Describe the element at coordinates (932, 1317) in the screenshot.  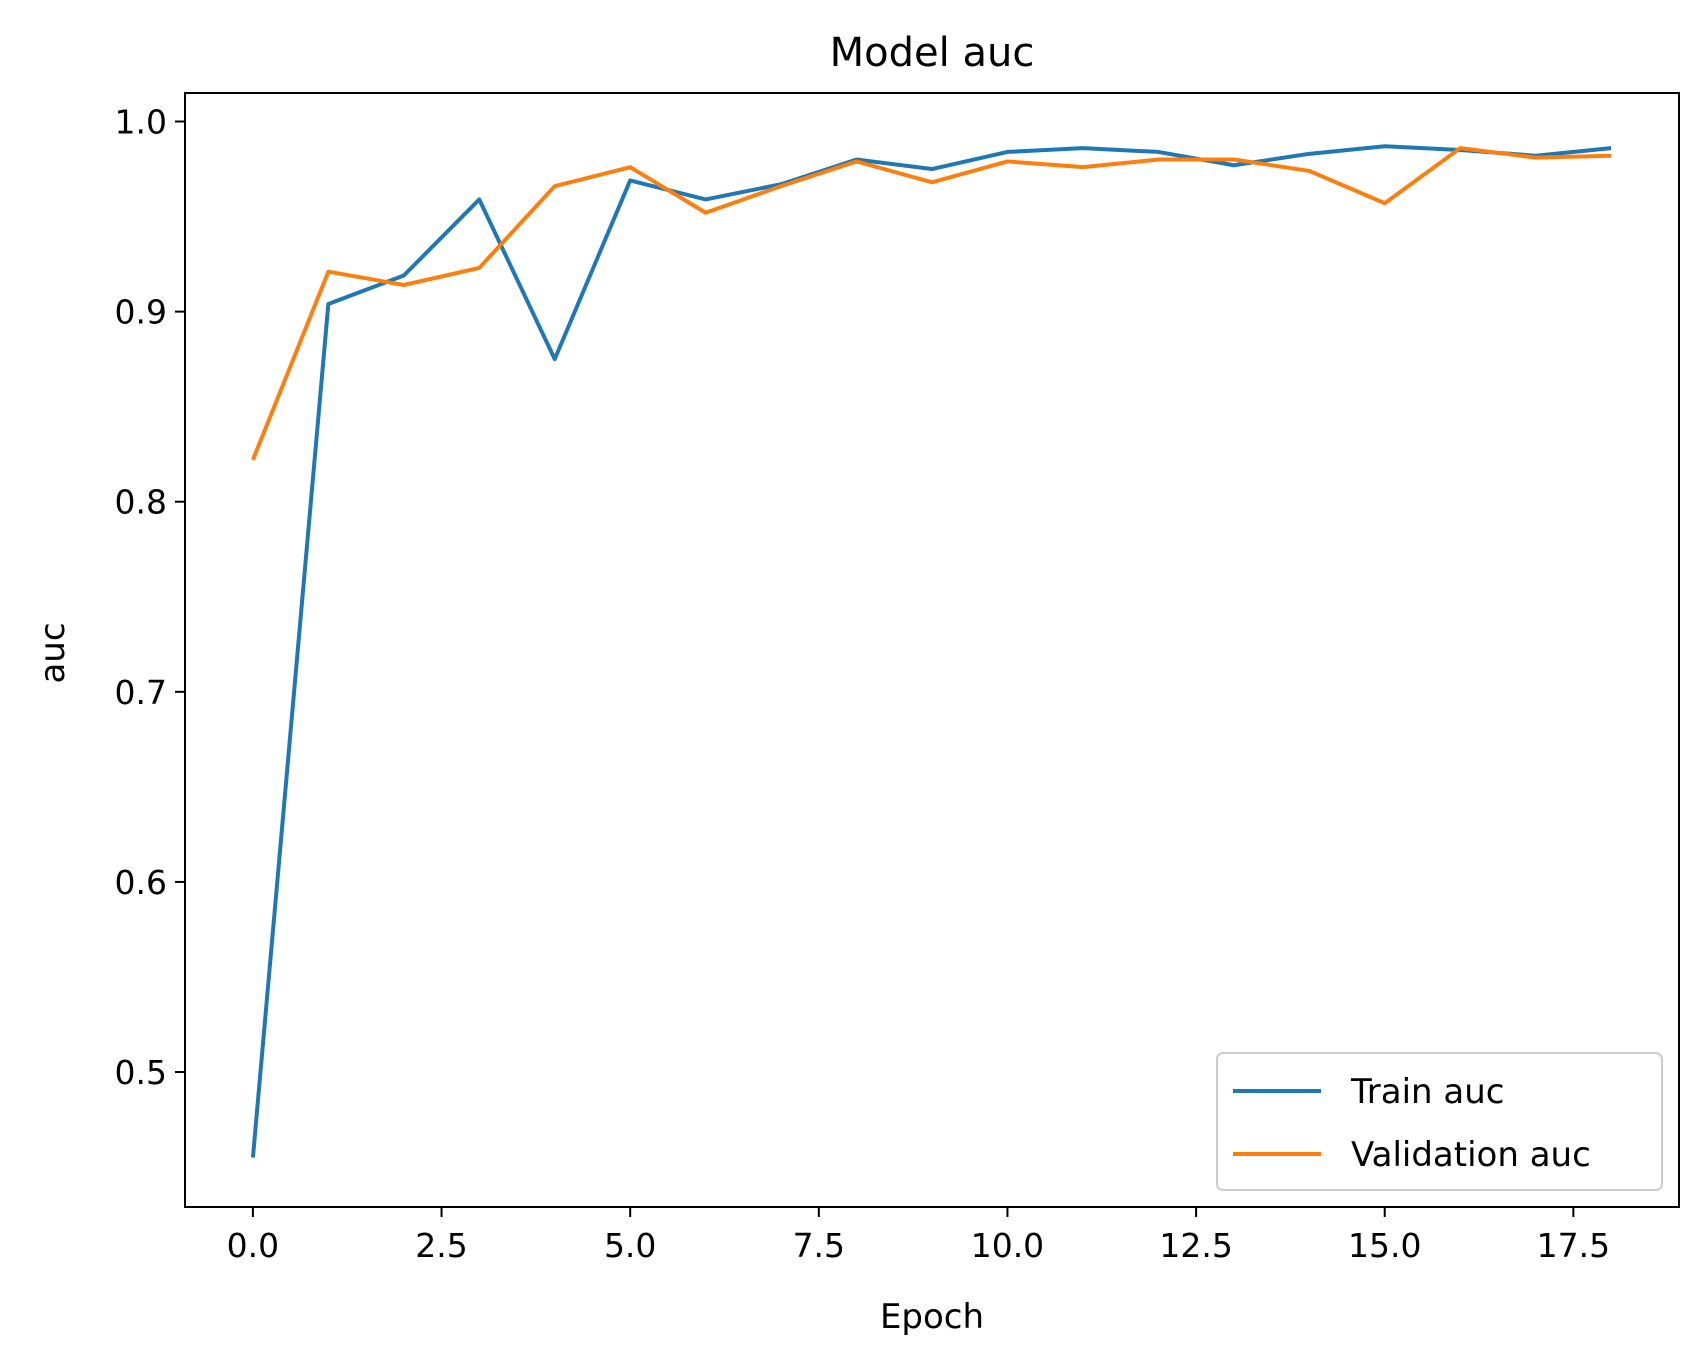
I see `x-axis-label: Epoch` at that location.